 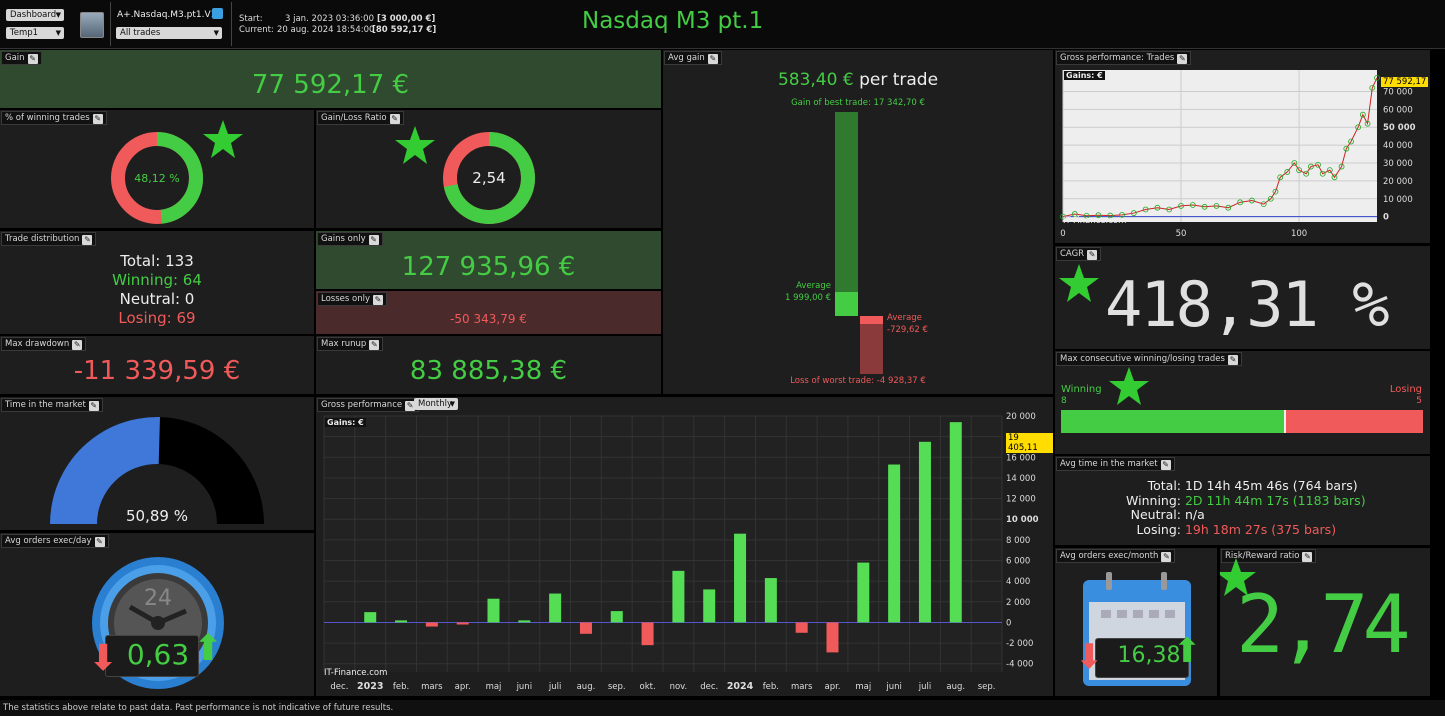 I want to click on cagr-panel: CAGR ✎ 418,31 %, so click(x=1242, y=297).